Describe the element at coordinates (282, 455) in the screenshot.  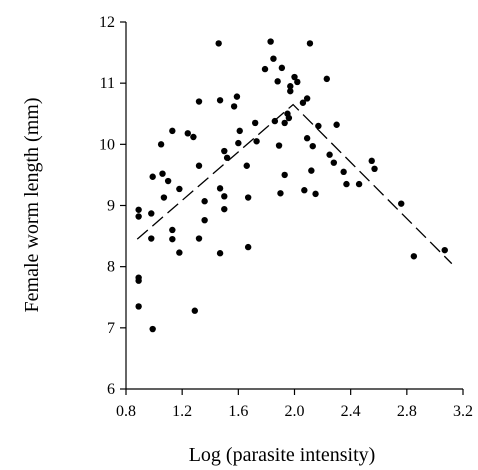
I see `x-axis-title: Log (parasite intensity)` at that location.